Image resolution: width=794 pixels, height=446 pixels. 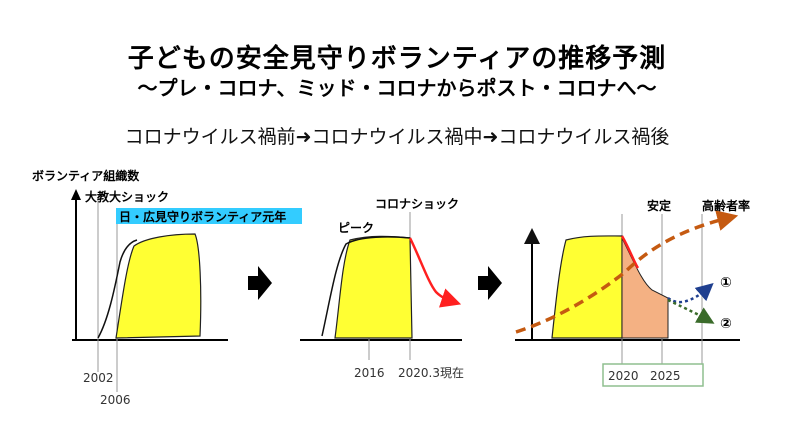 I want to click on phase-flow: コロナウイルス禍前➜コロナウイルス禍中➜コロナウイルス禍後, so click(x=397, y=137).